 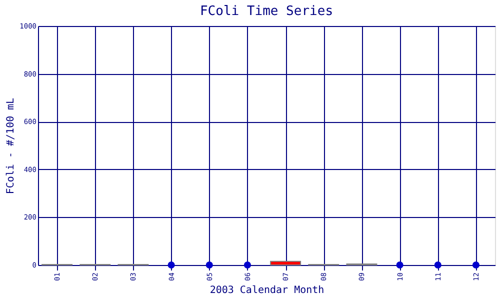 What do you see at coordinates (267, 11) in the screenshot?
I see `chart-title: FColi Time Series` at bounding box center [267, 11].